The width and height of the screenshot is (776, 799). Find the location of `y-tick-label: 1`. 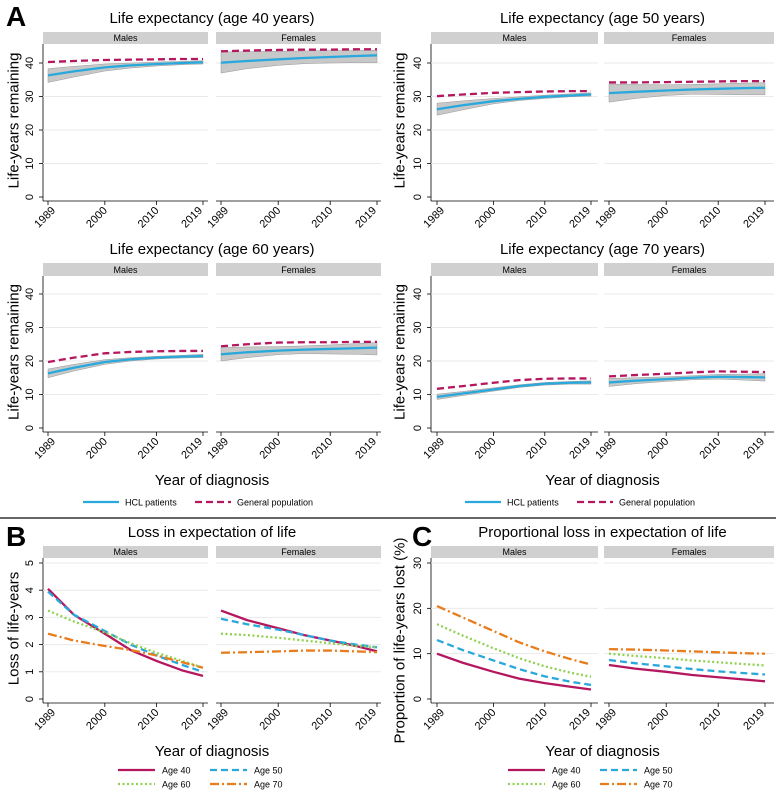

y-tick-label: 1 is located at coordinates (30, 672).